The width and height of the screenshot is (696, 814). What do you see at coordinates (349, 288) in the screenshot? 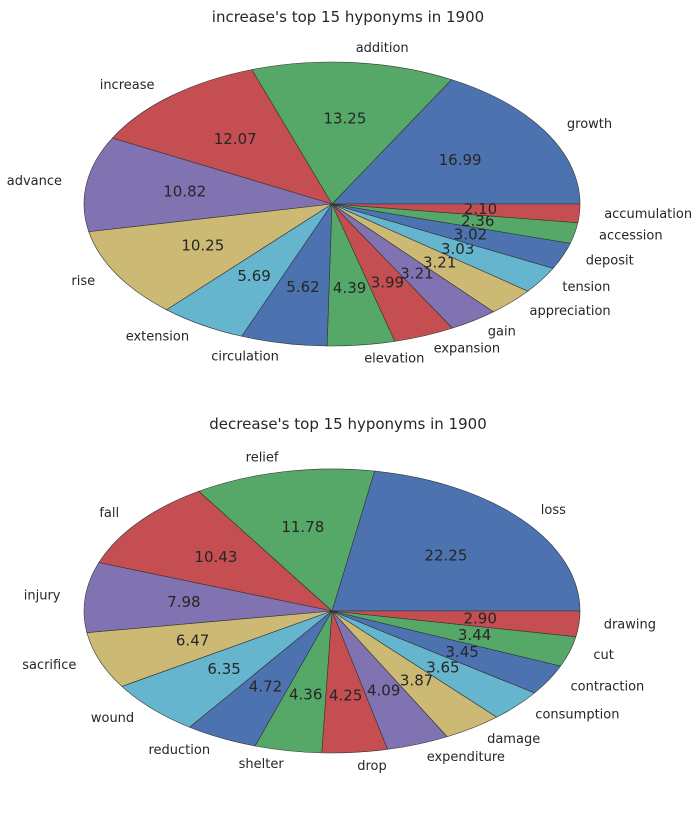
I see `slice-value-label: 4.39` at bounding box center [349, 288].